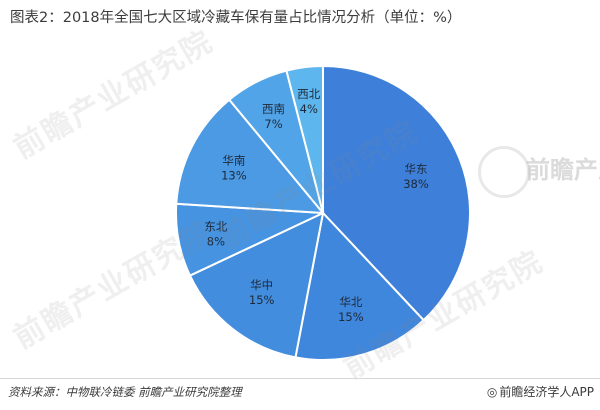 This screenshot has height=410, width=600. Describe the element at coordinates (309, 109) in the screenshot. I see `slice-value-7: 4%` at that location.